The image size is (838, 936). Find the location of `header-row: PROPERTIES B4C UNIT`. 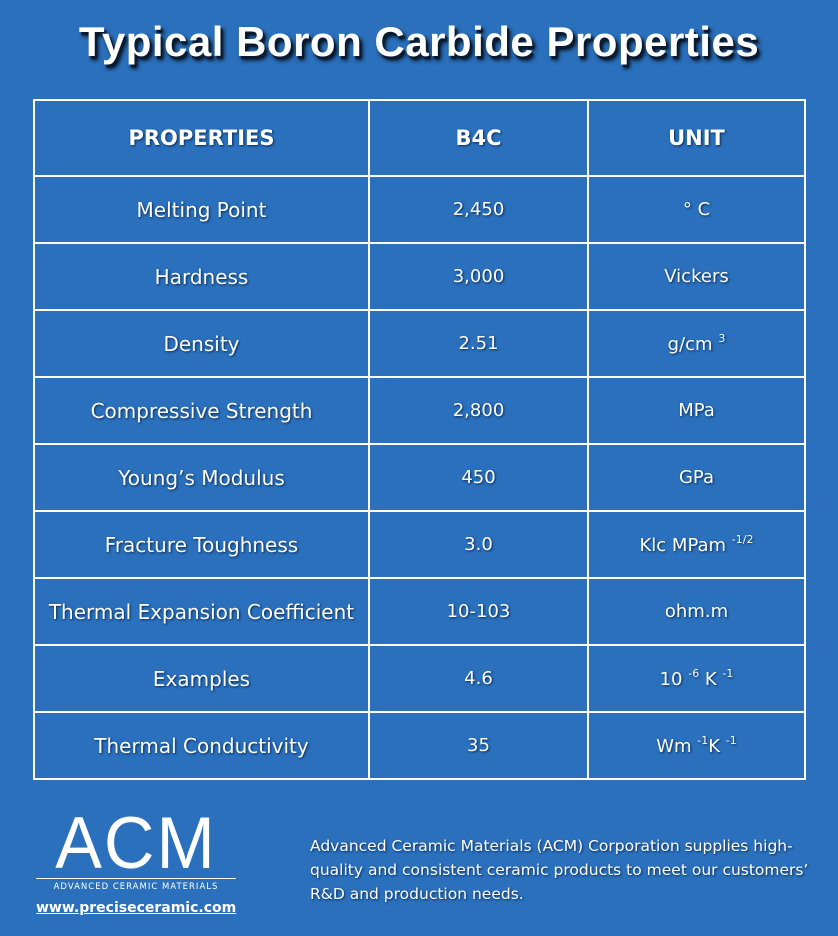

header-row: PROPERTIES B4C UNIT is located at coordinates (419, 138).